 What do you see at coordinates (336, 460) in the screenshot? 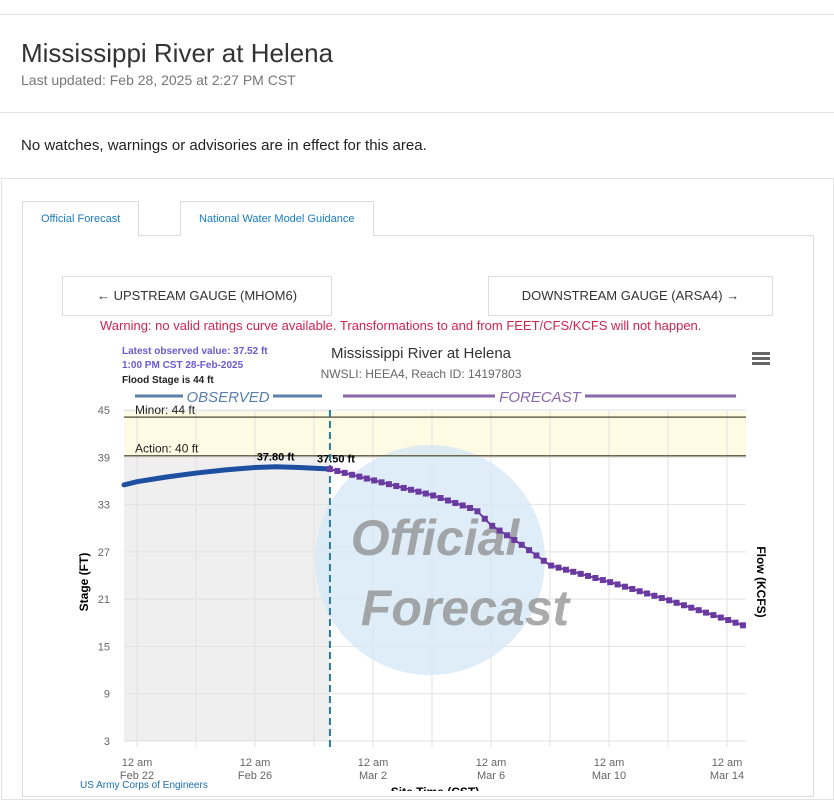
I see `forecast-start-label: 37.50 ft` at bounding box center [336, 460].